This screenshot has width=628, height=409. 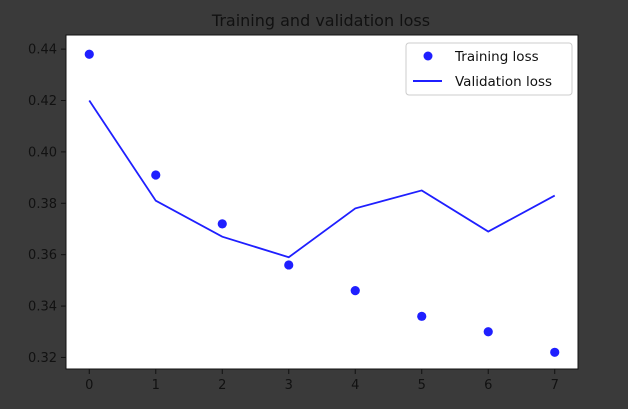 I want to click on x-tick-label-6: 6, so click(x=488, y=385).